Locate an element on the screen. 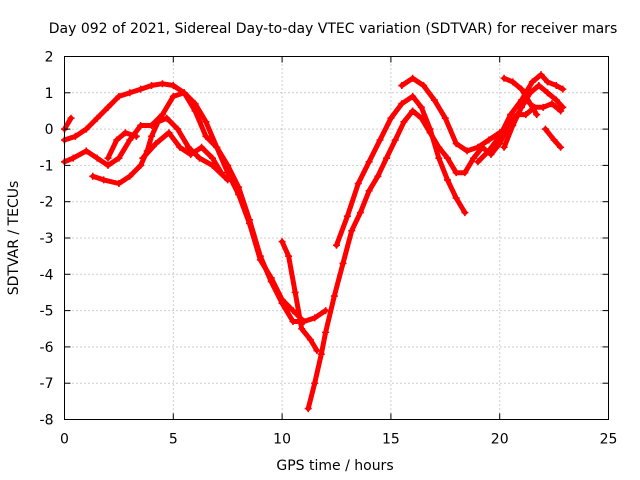  x-tick-label: 20 is located at coordinates (500, 440).